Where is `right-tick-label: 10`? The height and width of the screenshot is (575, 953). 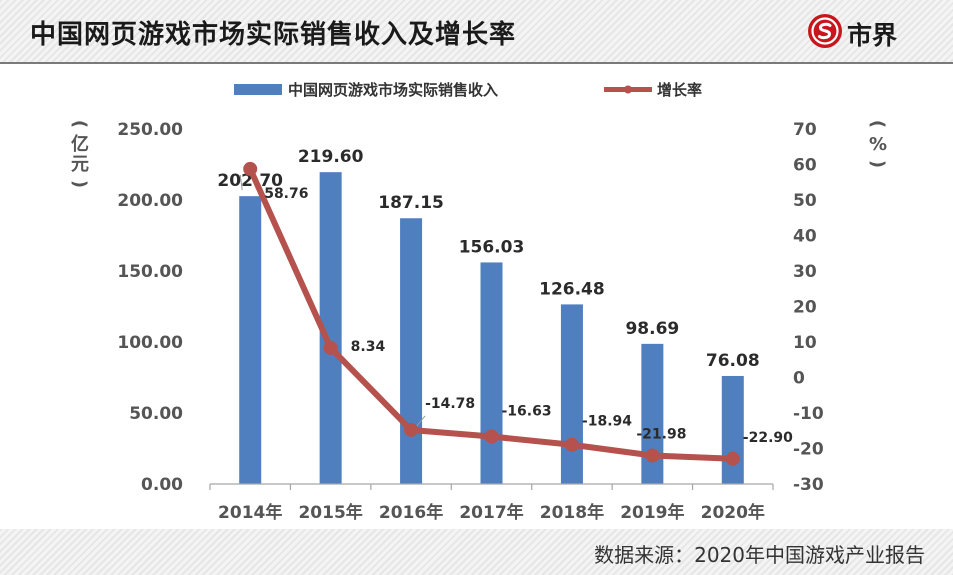
right-tick-label: 10 is located at coordinates (805, 343).